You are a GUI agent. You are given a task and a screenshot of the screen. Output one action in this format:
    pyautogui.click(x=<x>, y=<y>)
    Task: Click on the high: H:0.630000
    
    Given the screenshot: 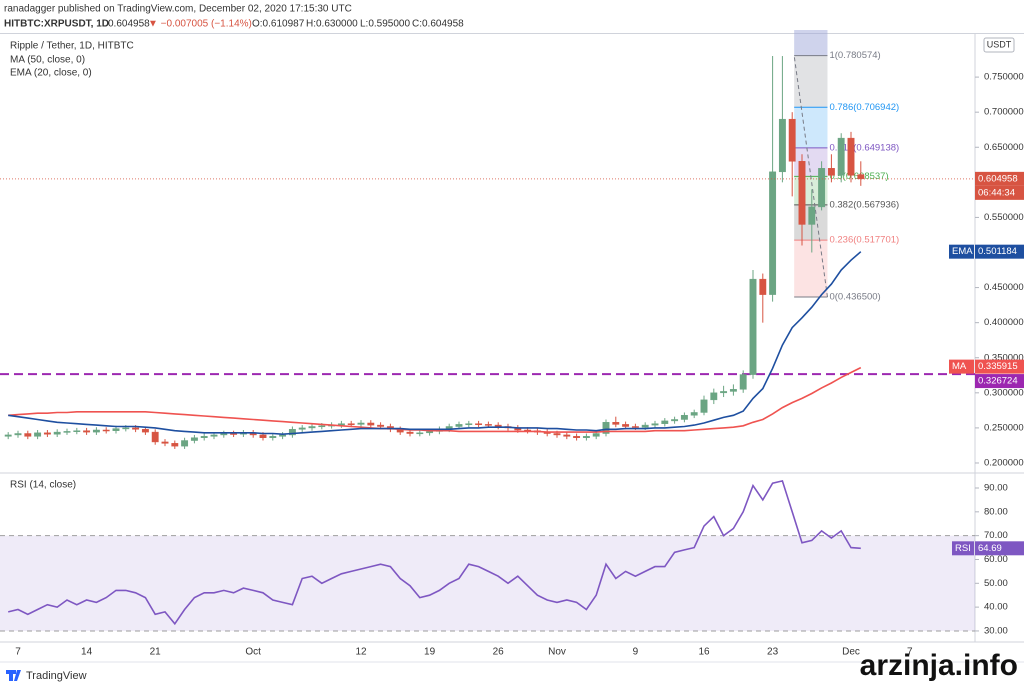 What is the action you would take?
    pyautogui.click(x=332, y=24)
    